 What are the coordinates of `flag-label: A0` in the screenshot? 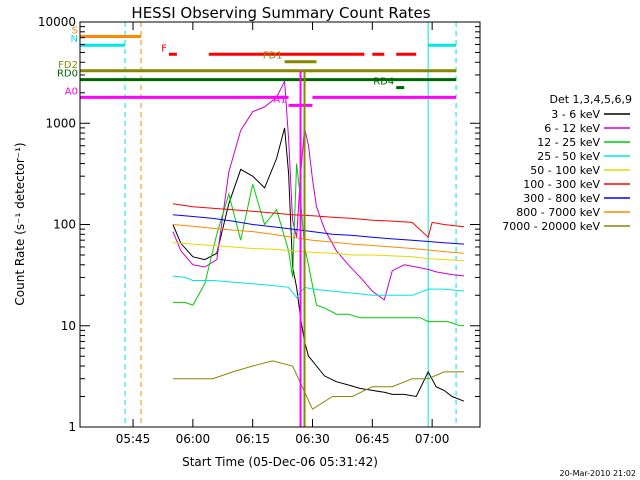 It's located at (71, 91).